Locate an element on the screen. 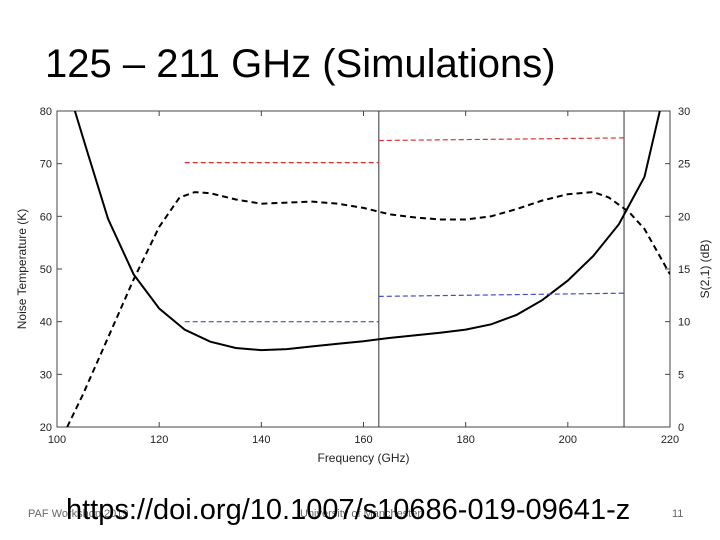 Image resolution: width=720 pixels, height=540 pixels. y-left-tick-label: 50 is located at coordinates (46, 270).